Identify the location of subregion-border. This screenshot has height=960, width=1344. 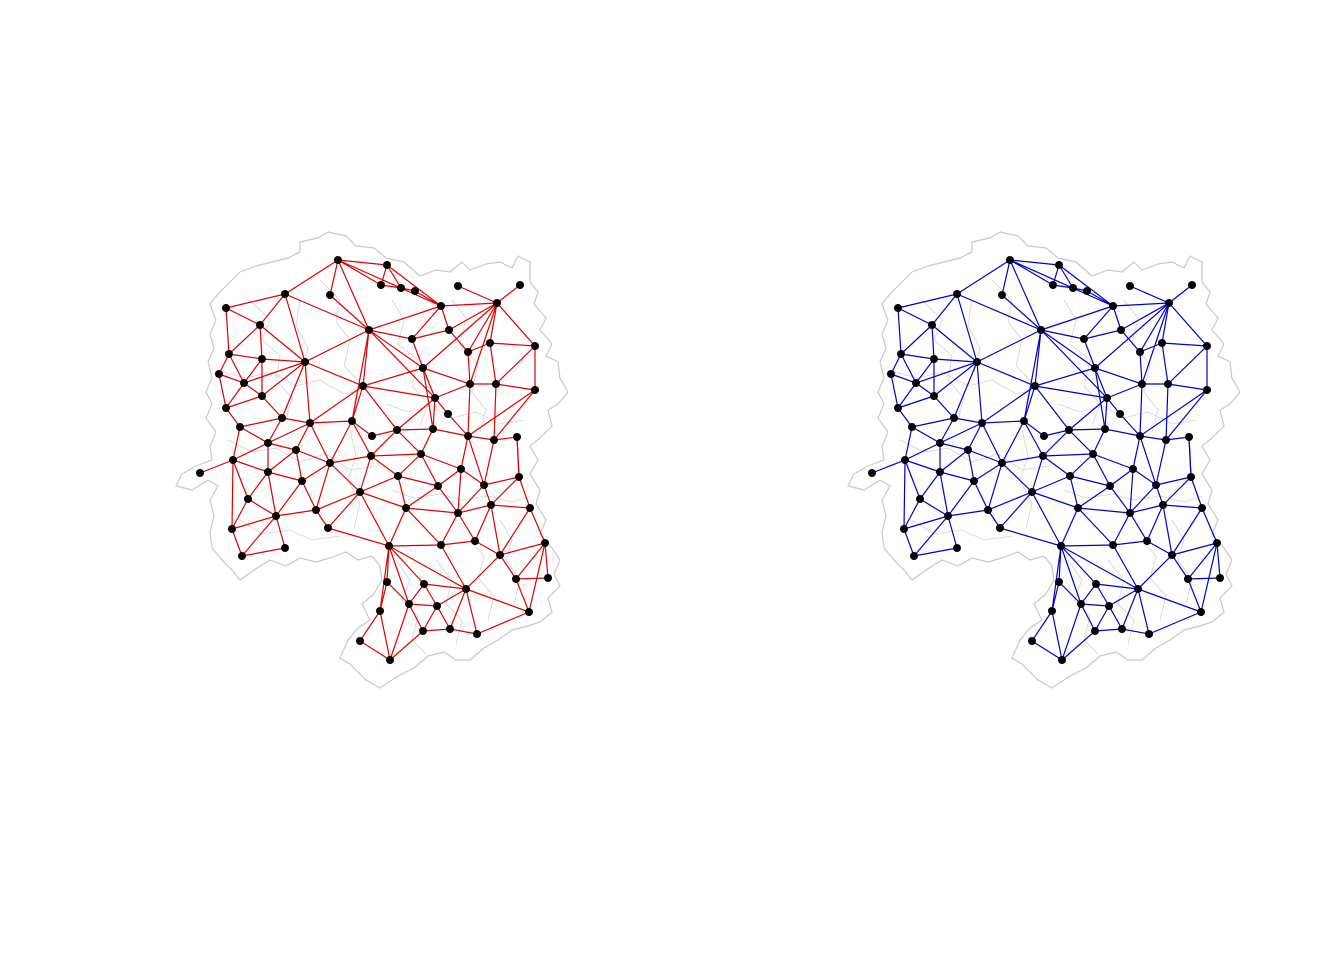
(482, 580).